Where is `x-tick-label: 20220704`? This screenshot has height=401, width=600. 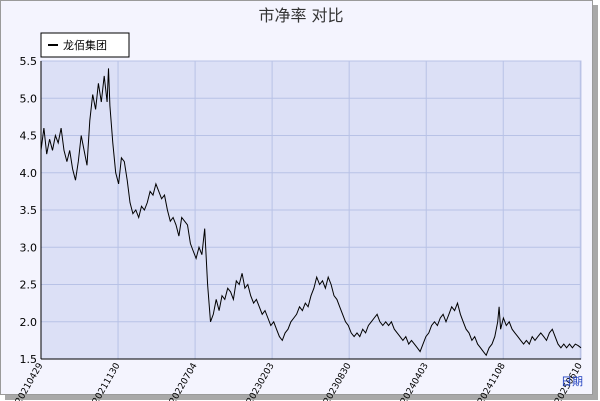 x-tick-label: 20220704 is located at coordinates (184, 381).